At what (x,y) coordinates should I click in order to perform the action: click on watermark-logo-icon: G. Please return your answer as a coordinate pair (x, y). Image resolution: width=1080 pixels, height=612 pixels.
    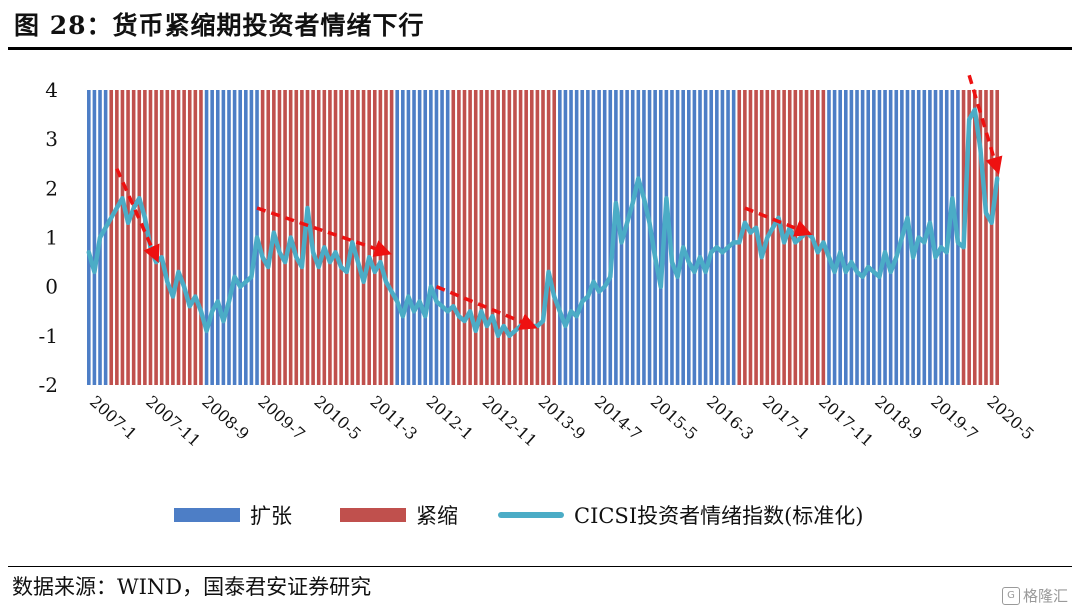
    Looking at the image, I should click on (1010, 595).